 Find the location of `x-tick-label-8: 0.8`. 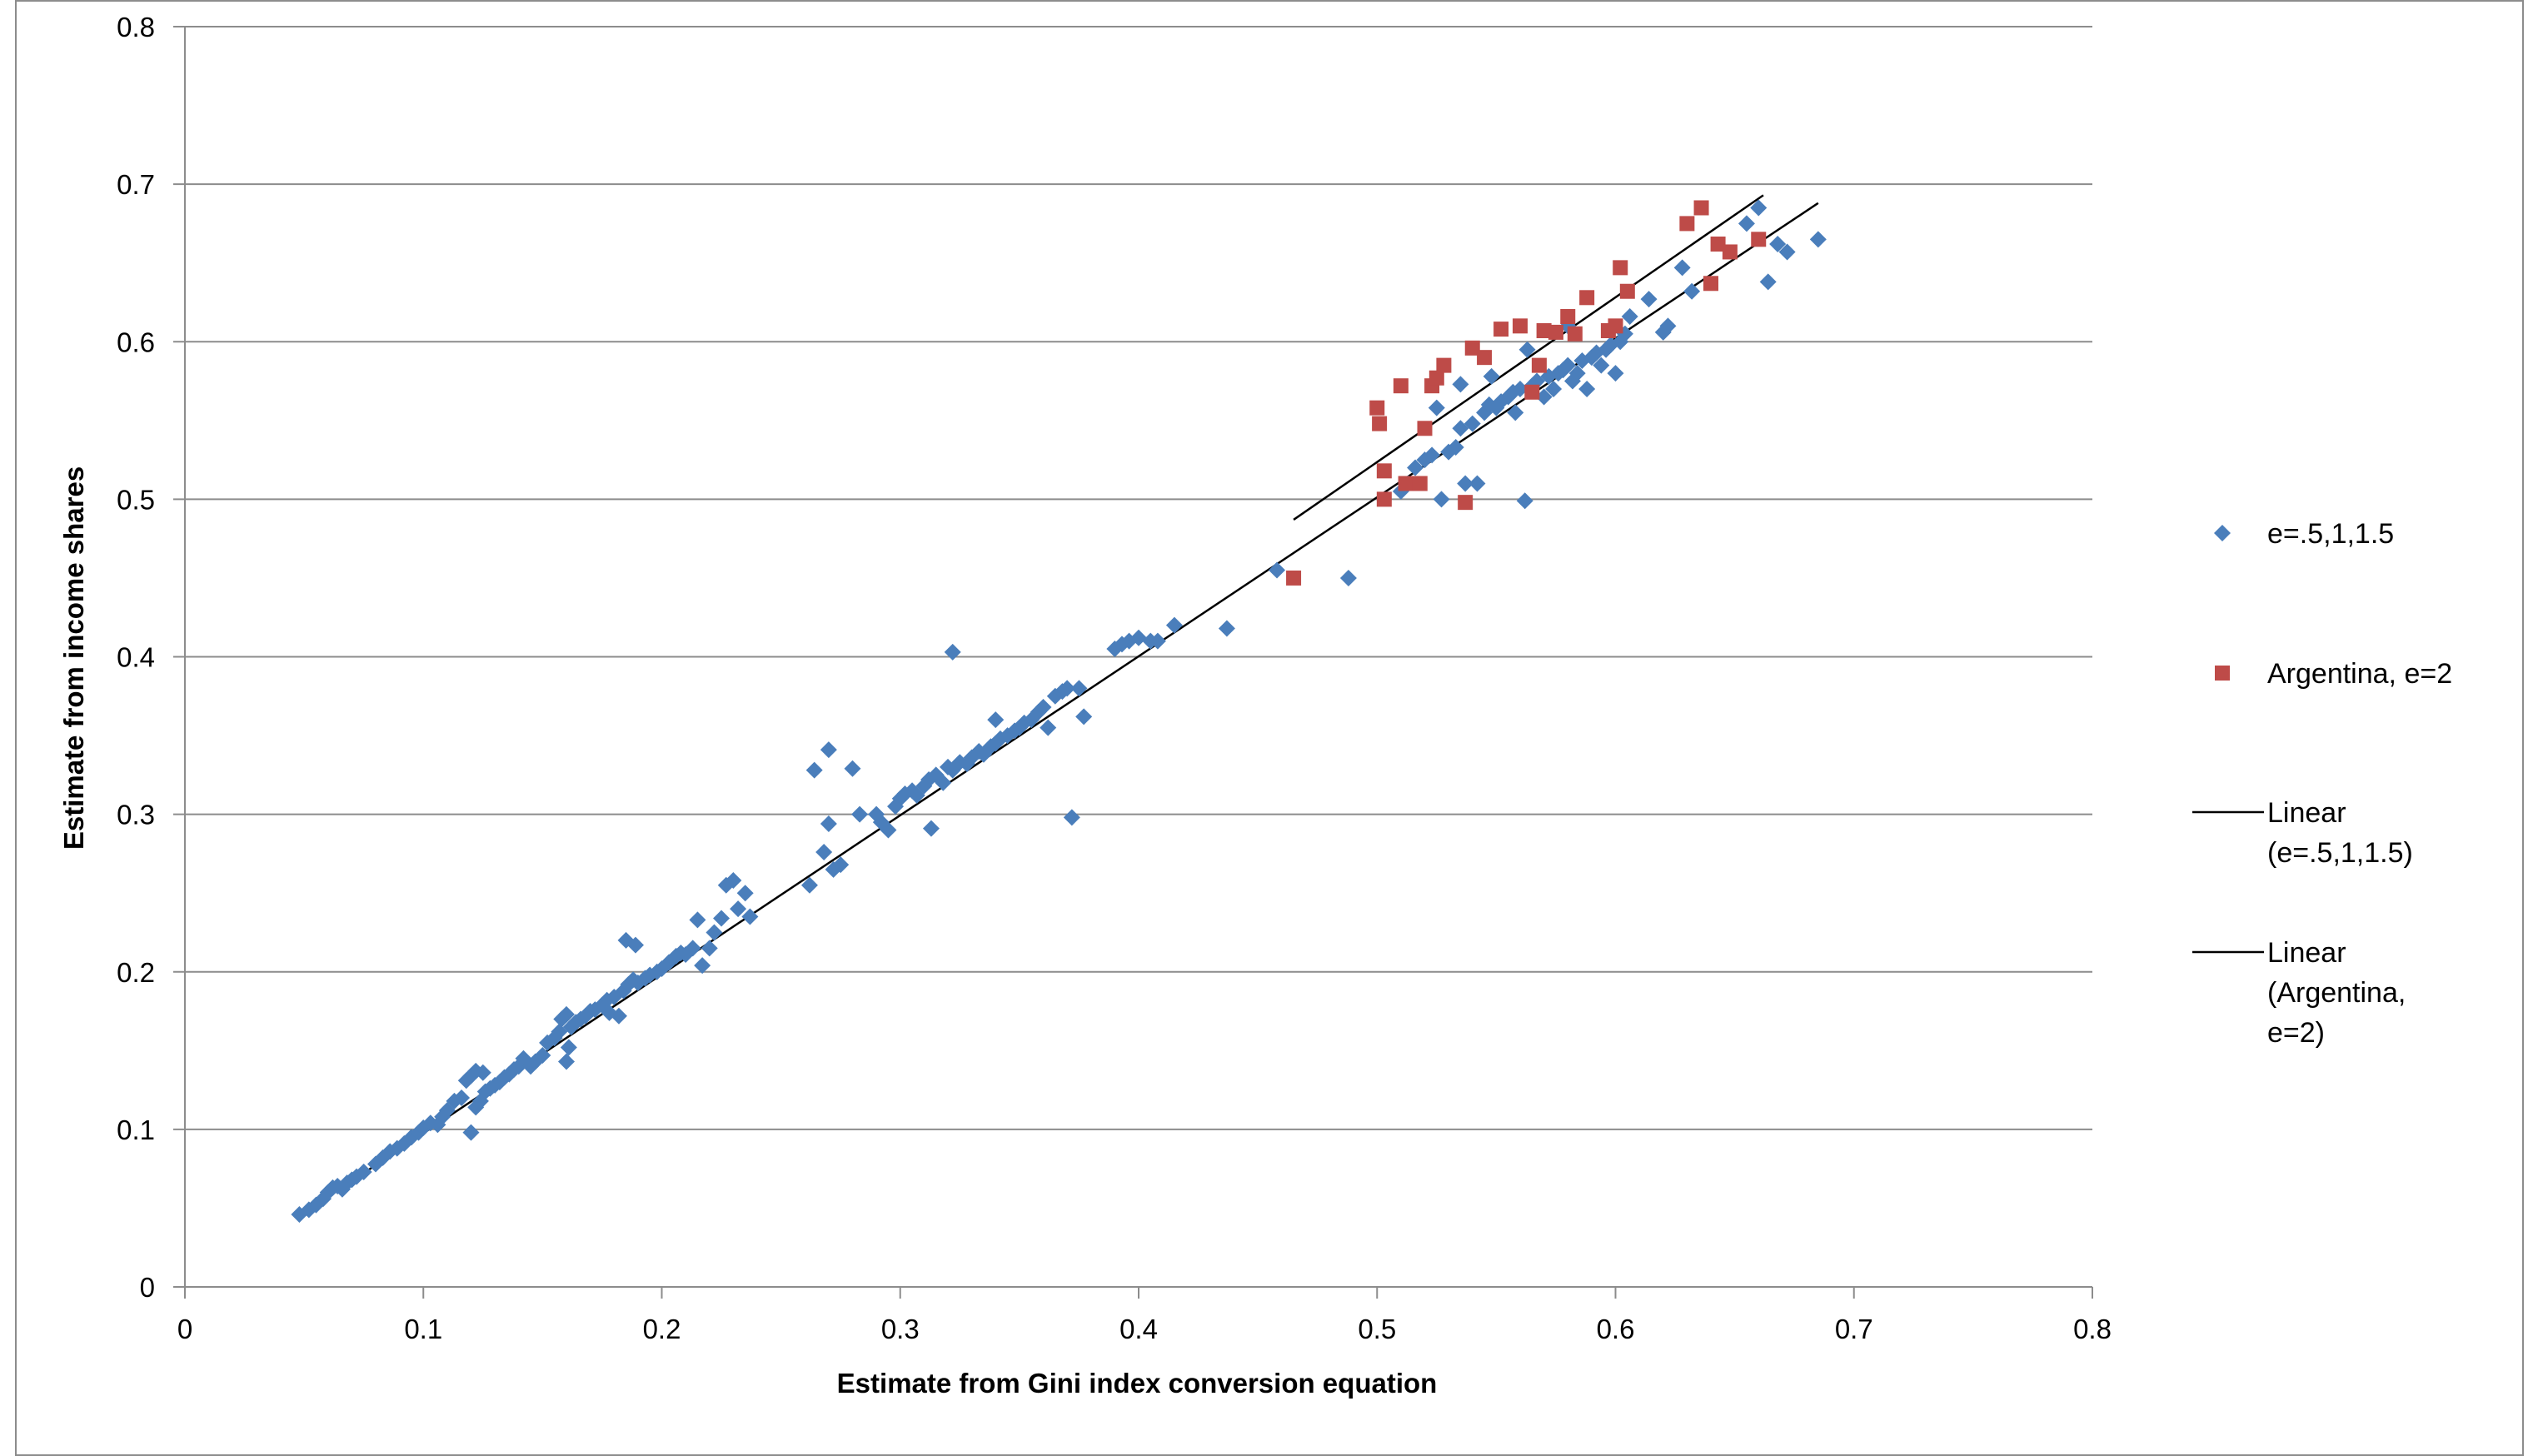

x-tick-label-8: 0.8 is located at coordinates (2092, 1329).